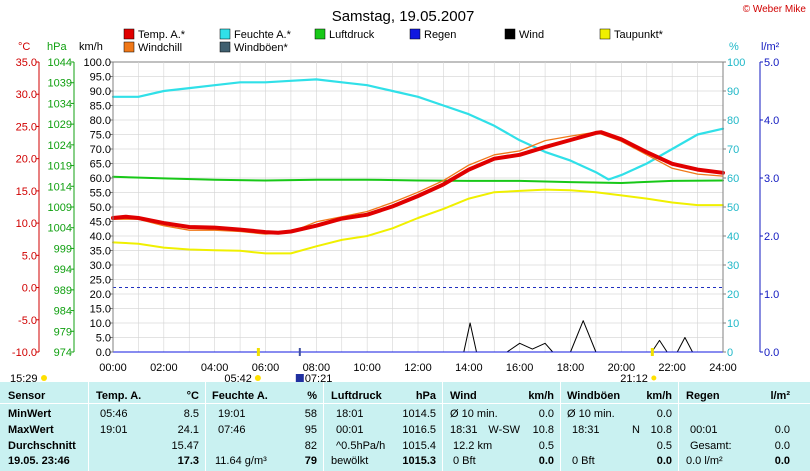 The width and height of the screenshot is (810, 471). What do you see at coordinates (191, 414) in the screenshot?
I see `temp-value: 8.5` at bounding box center [191, 414].